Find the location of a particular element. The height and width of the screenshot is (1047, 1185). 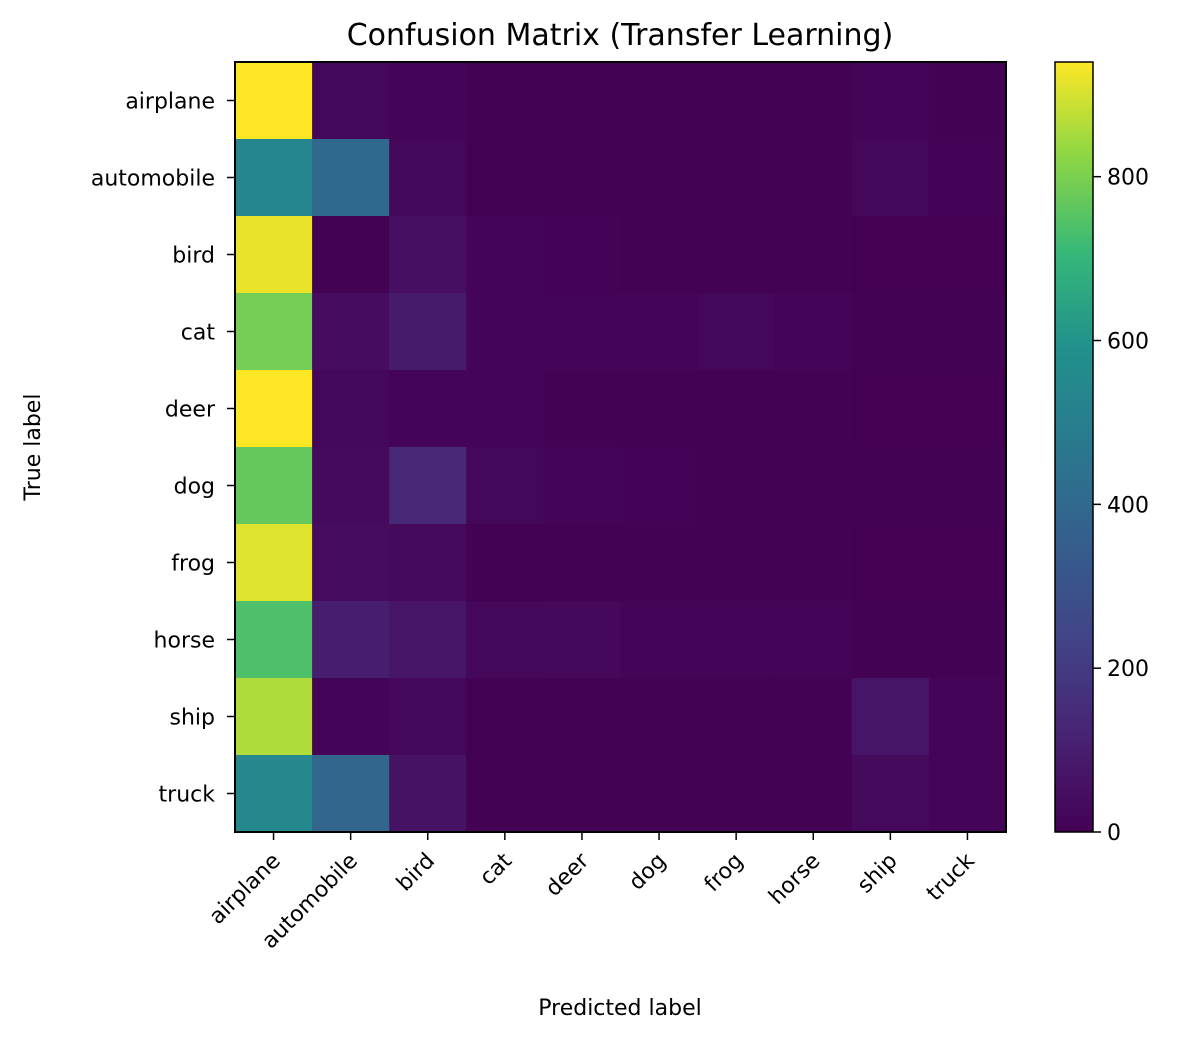

x-tick-label: dog is located at coordinates (647, 872).